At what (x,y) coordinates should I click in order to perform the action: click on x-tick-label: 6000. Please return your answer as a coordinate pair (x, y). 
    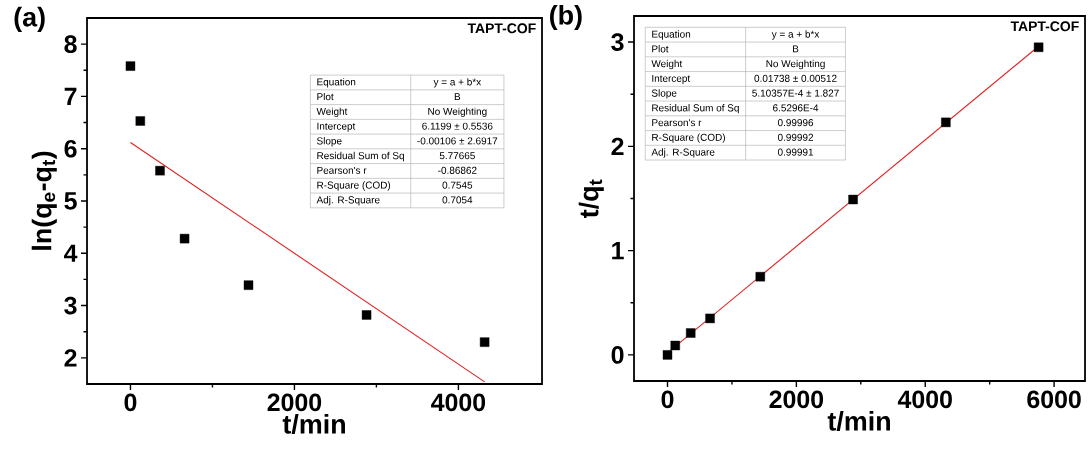
    Looking at the image, I should click on (1054, 399).